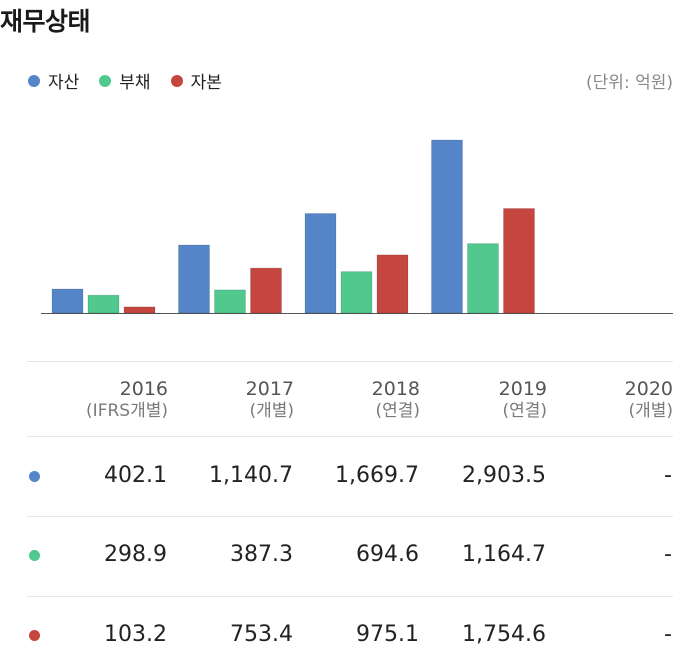  I want to click on column-year: 2020, so click(648, 389).